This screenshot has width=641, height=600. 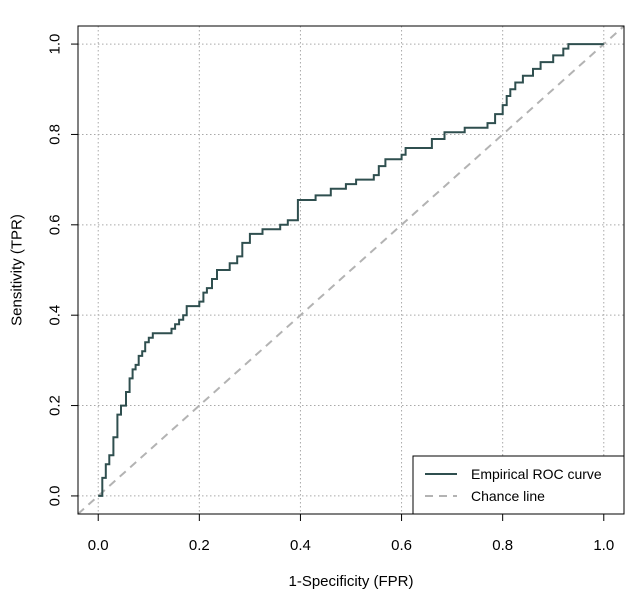 What do you see at coordinates (603, 545) in the screenshot?
I see `x-tick-label: 1.0` at bounding box center [603, 545].